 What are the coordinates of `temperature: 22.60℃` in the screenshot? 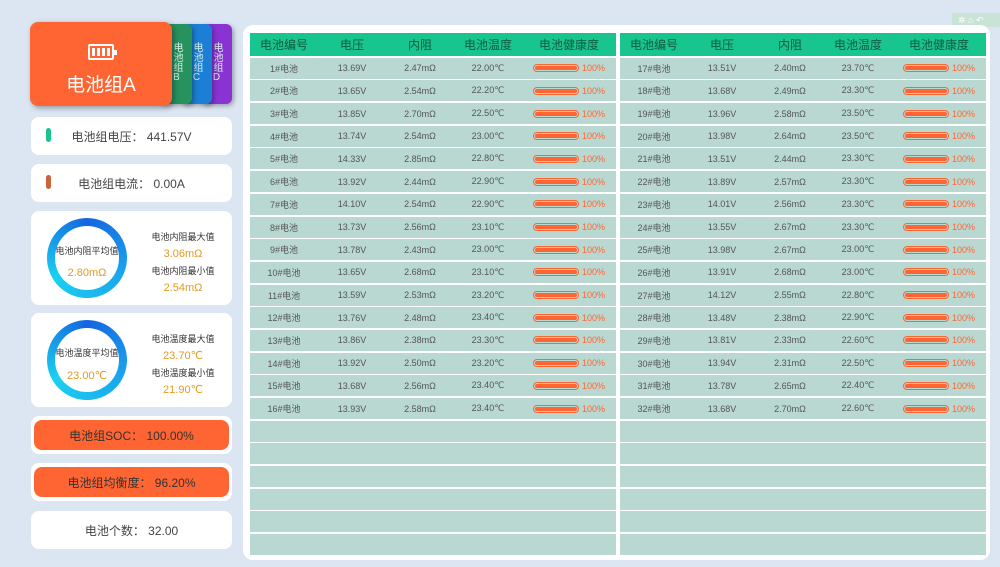 It's located at (858, 339).